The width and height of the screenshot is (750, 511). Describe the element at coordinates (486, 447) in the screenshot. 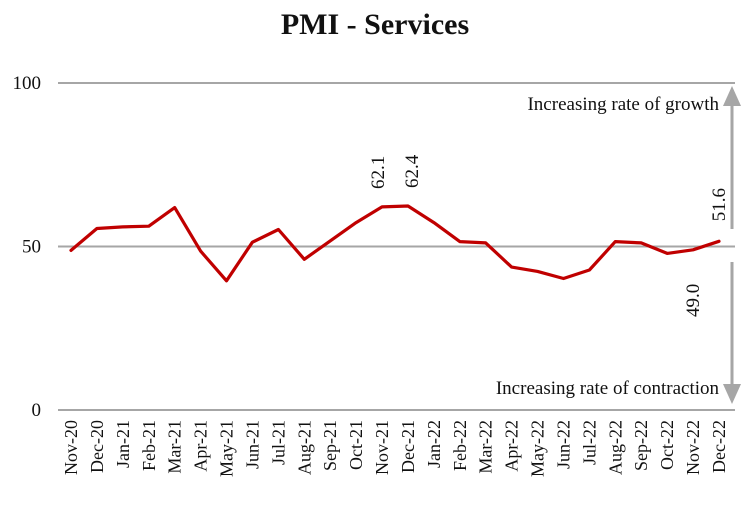

I see `x-tick-label: Mar-22` at that location.